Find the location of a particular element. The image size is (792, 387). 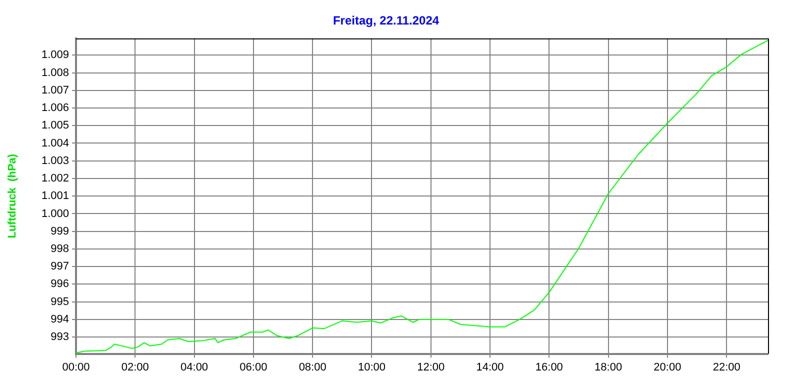

y-tick-label: 1.000 is located at coordinates (55, 214).